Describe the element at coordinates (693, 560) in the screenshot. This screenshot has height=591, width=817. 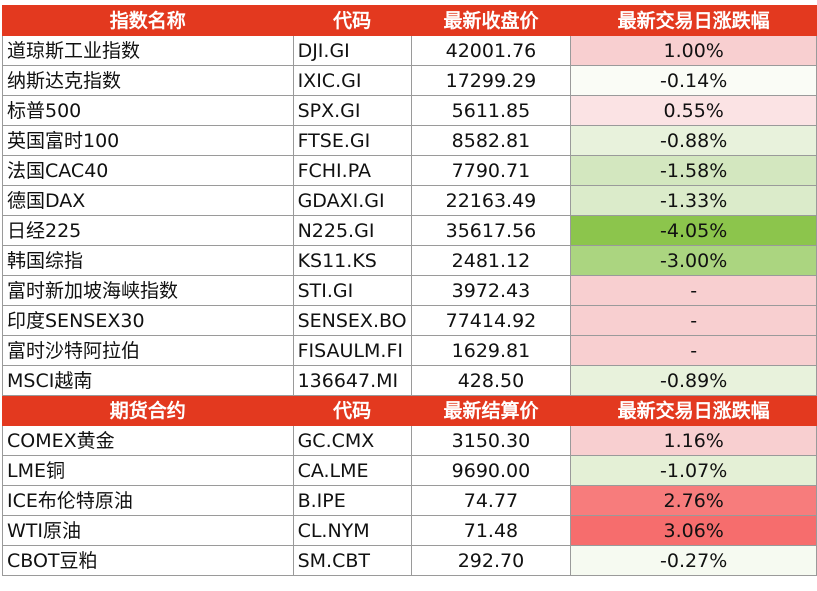
I see `change-cell: -0.27%` at that location.